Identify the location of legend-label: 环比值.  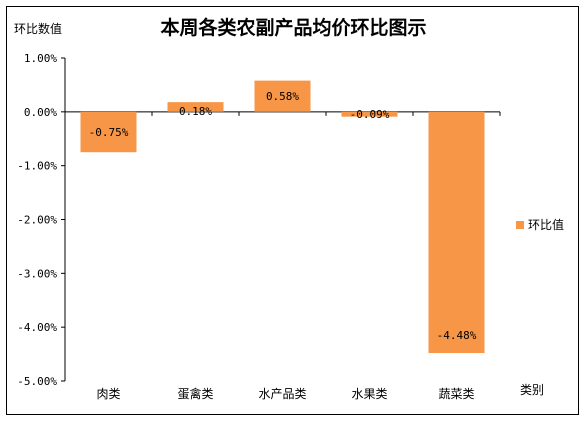
(546, 225).